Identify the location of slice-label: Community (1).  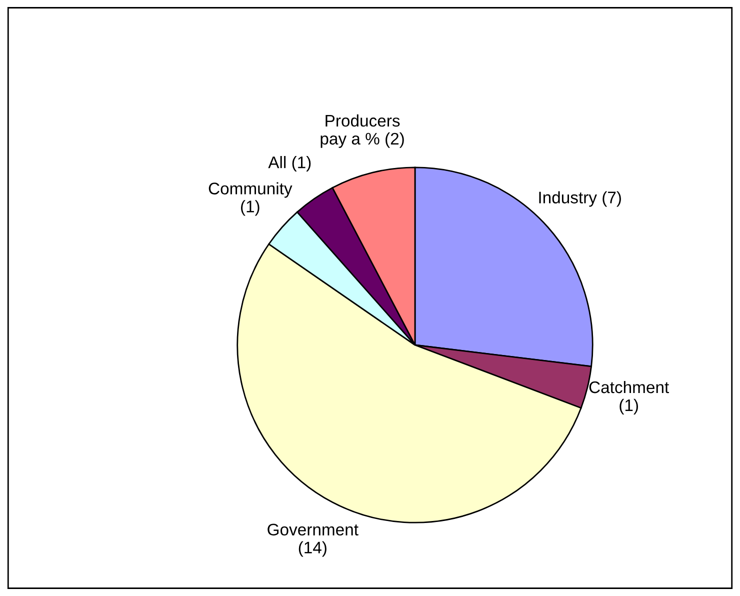
(250, 199).